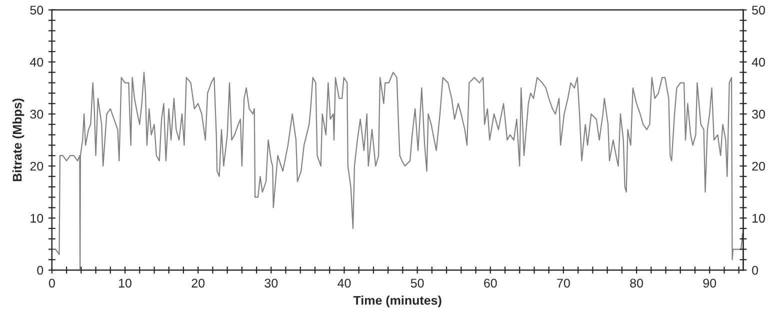  Describe the element at coordinates (198, 283) in the screenshot. I see `x-tick-label: 20` at that location.